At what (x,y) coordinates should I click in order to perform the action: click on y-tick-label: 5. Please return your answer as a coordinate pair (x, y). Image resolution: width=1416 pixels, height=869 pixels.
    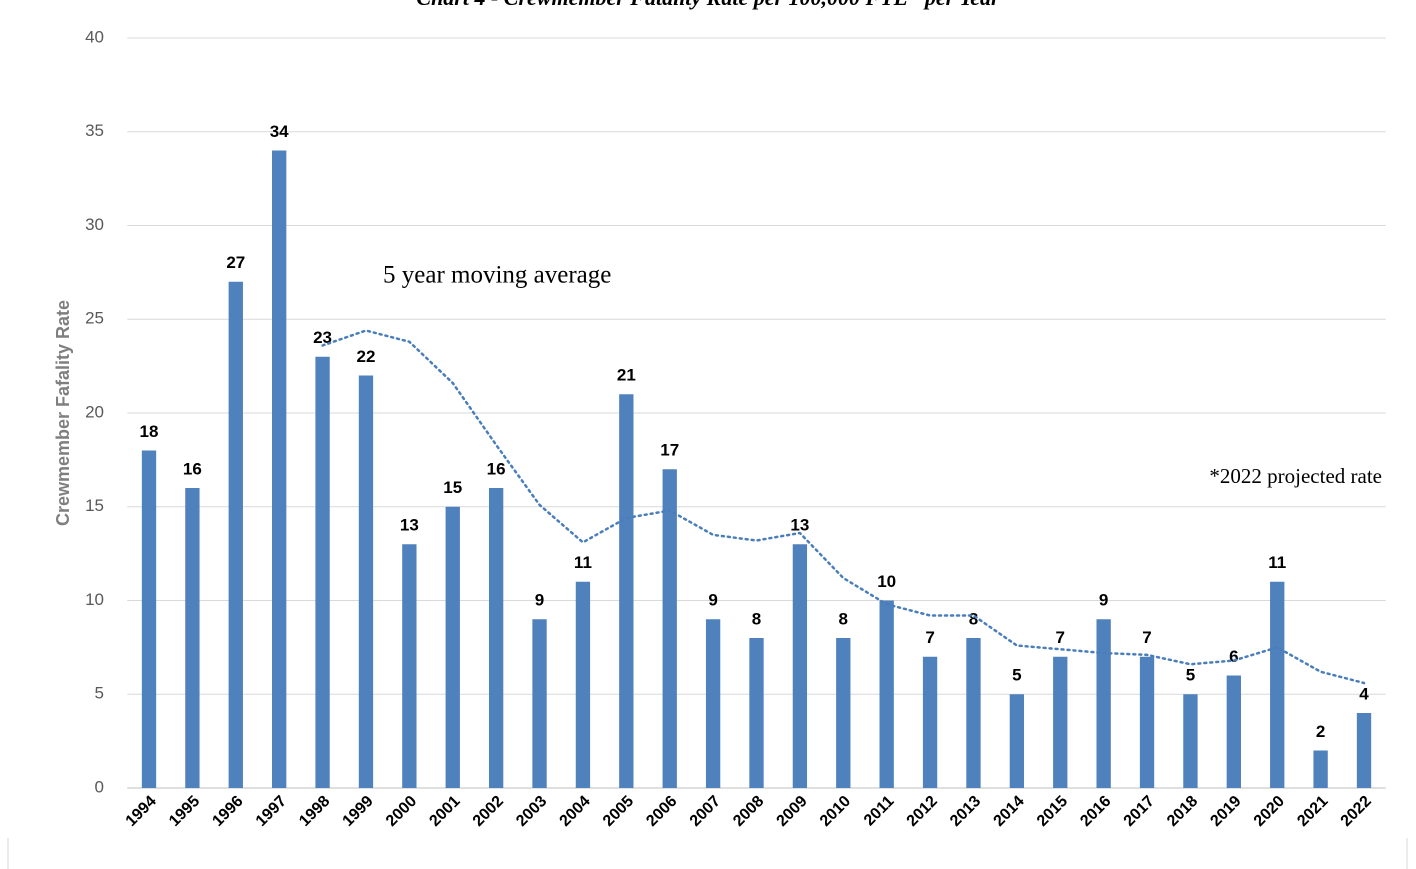
    Looking at the image, I should click on (99, 693).